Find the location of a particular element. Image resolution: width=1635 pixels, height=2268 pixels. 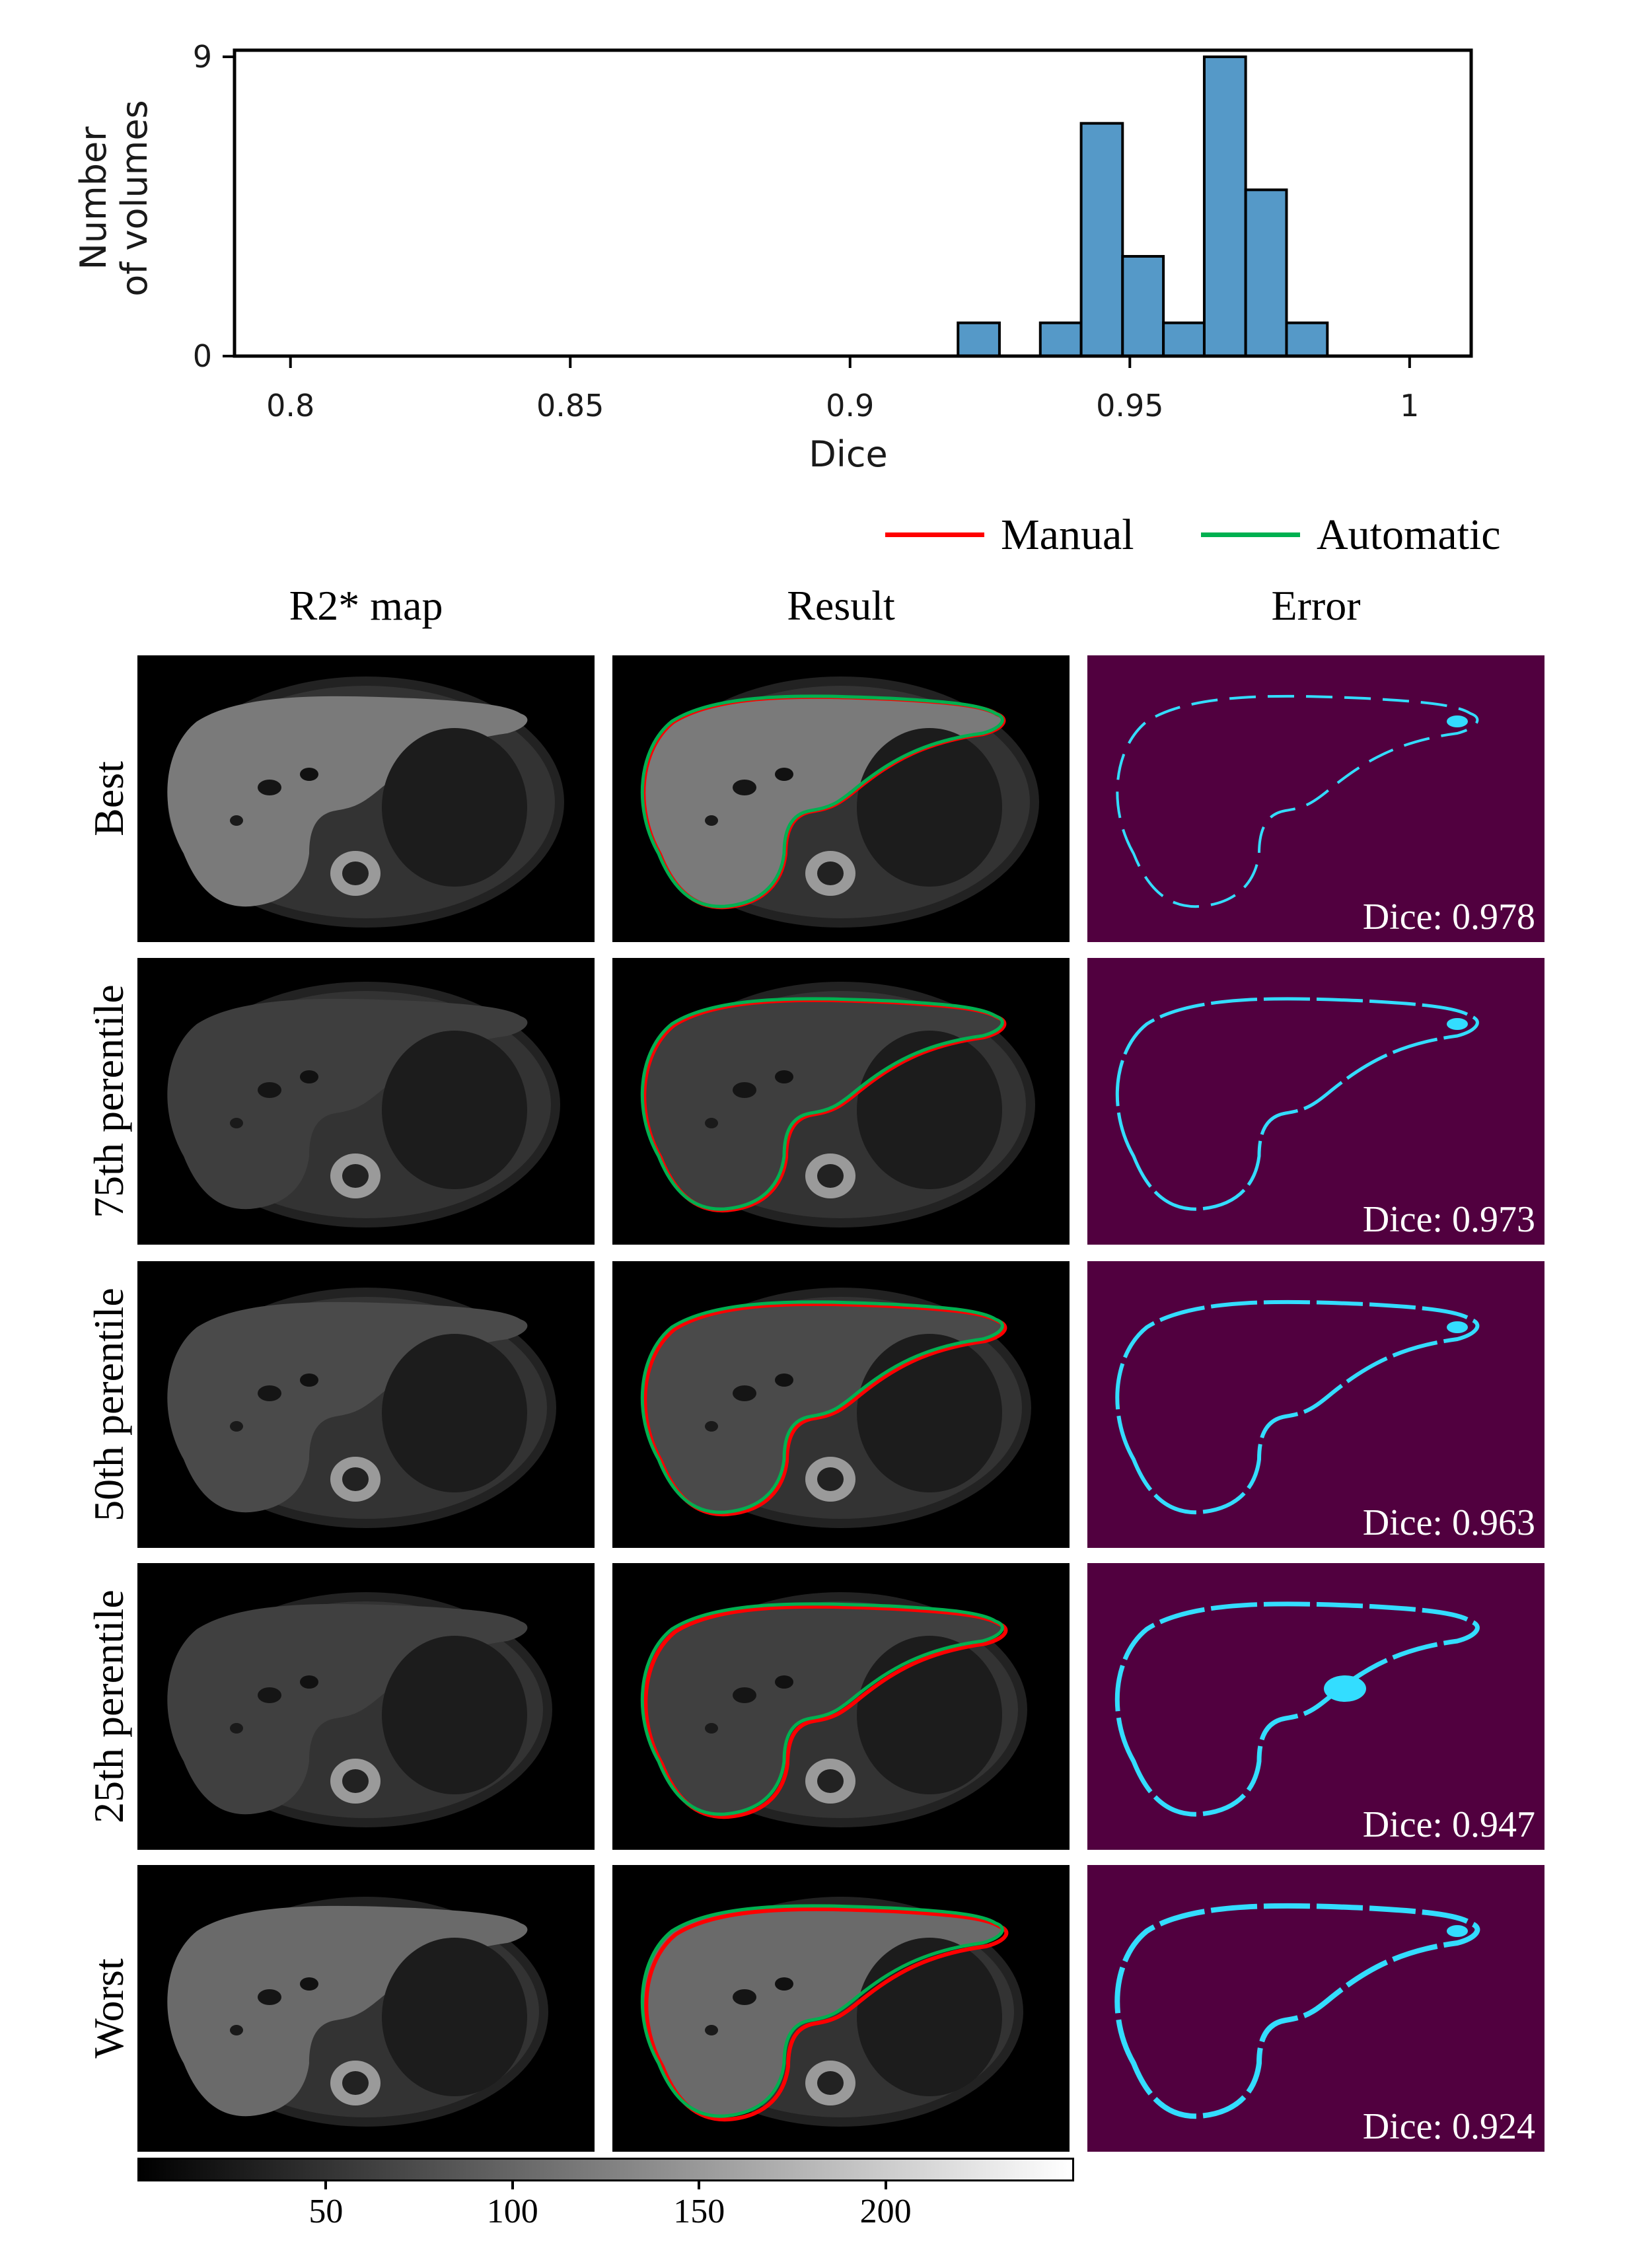

row-label: 75th perentile is located at coordinates (109, 1101).